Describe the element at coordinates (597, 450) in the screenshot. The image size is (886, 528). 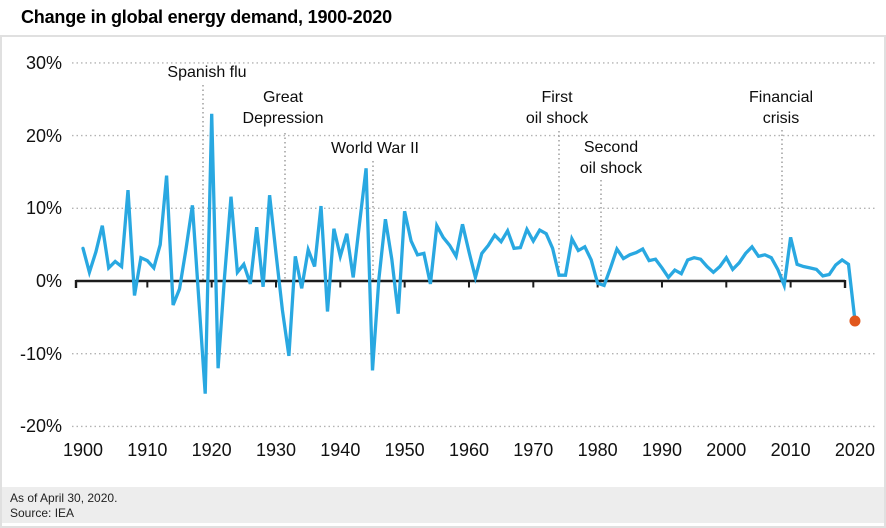
I see `x-tick-label: 1980` at that location.